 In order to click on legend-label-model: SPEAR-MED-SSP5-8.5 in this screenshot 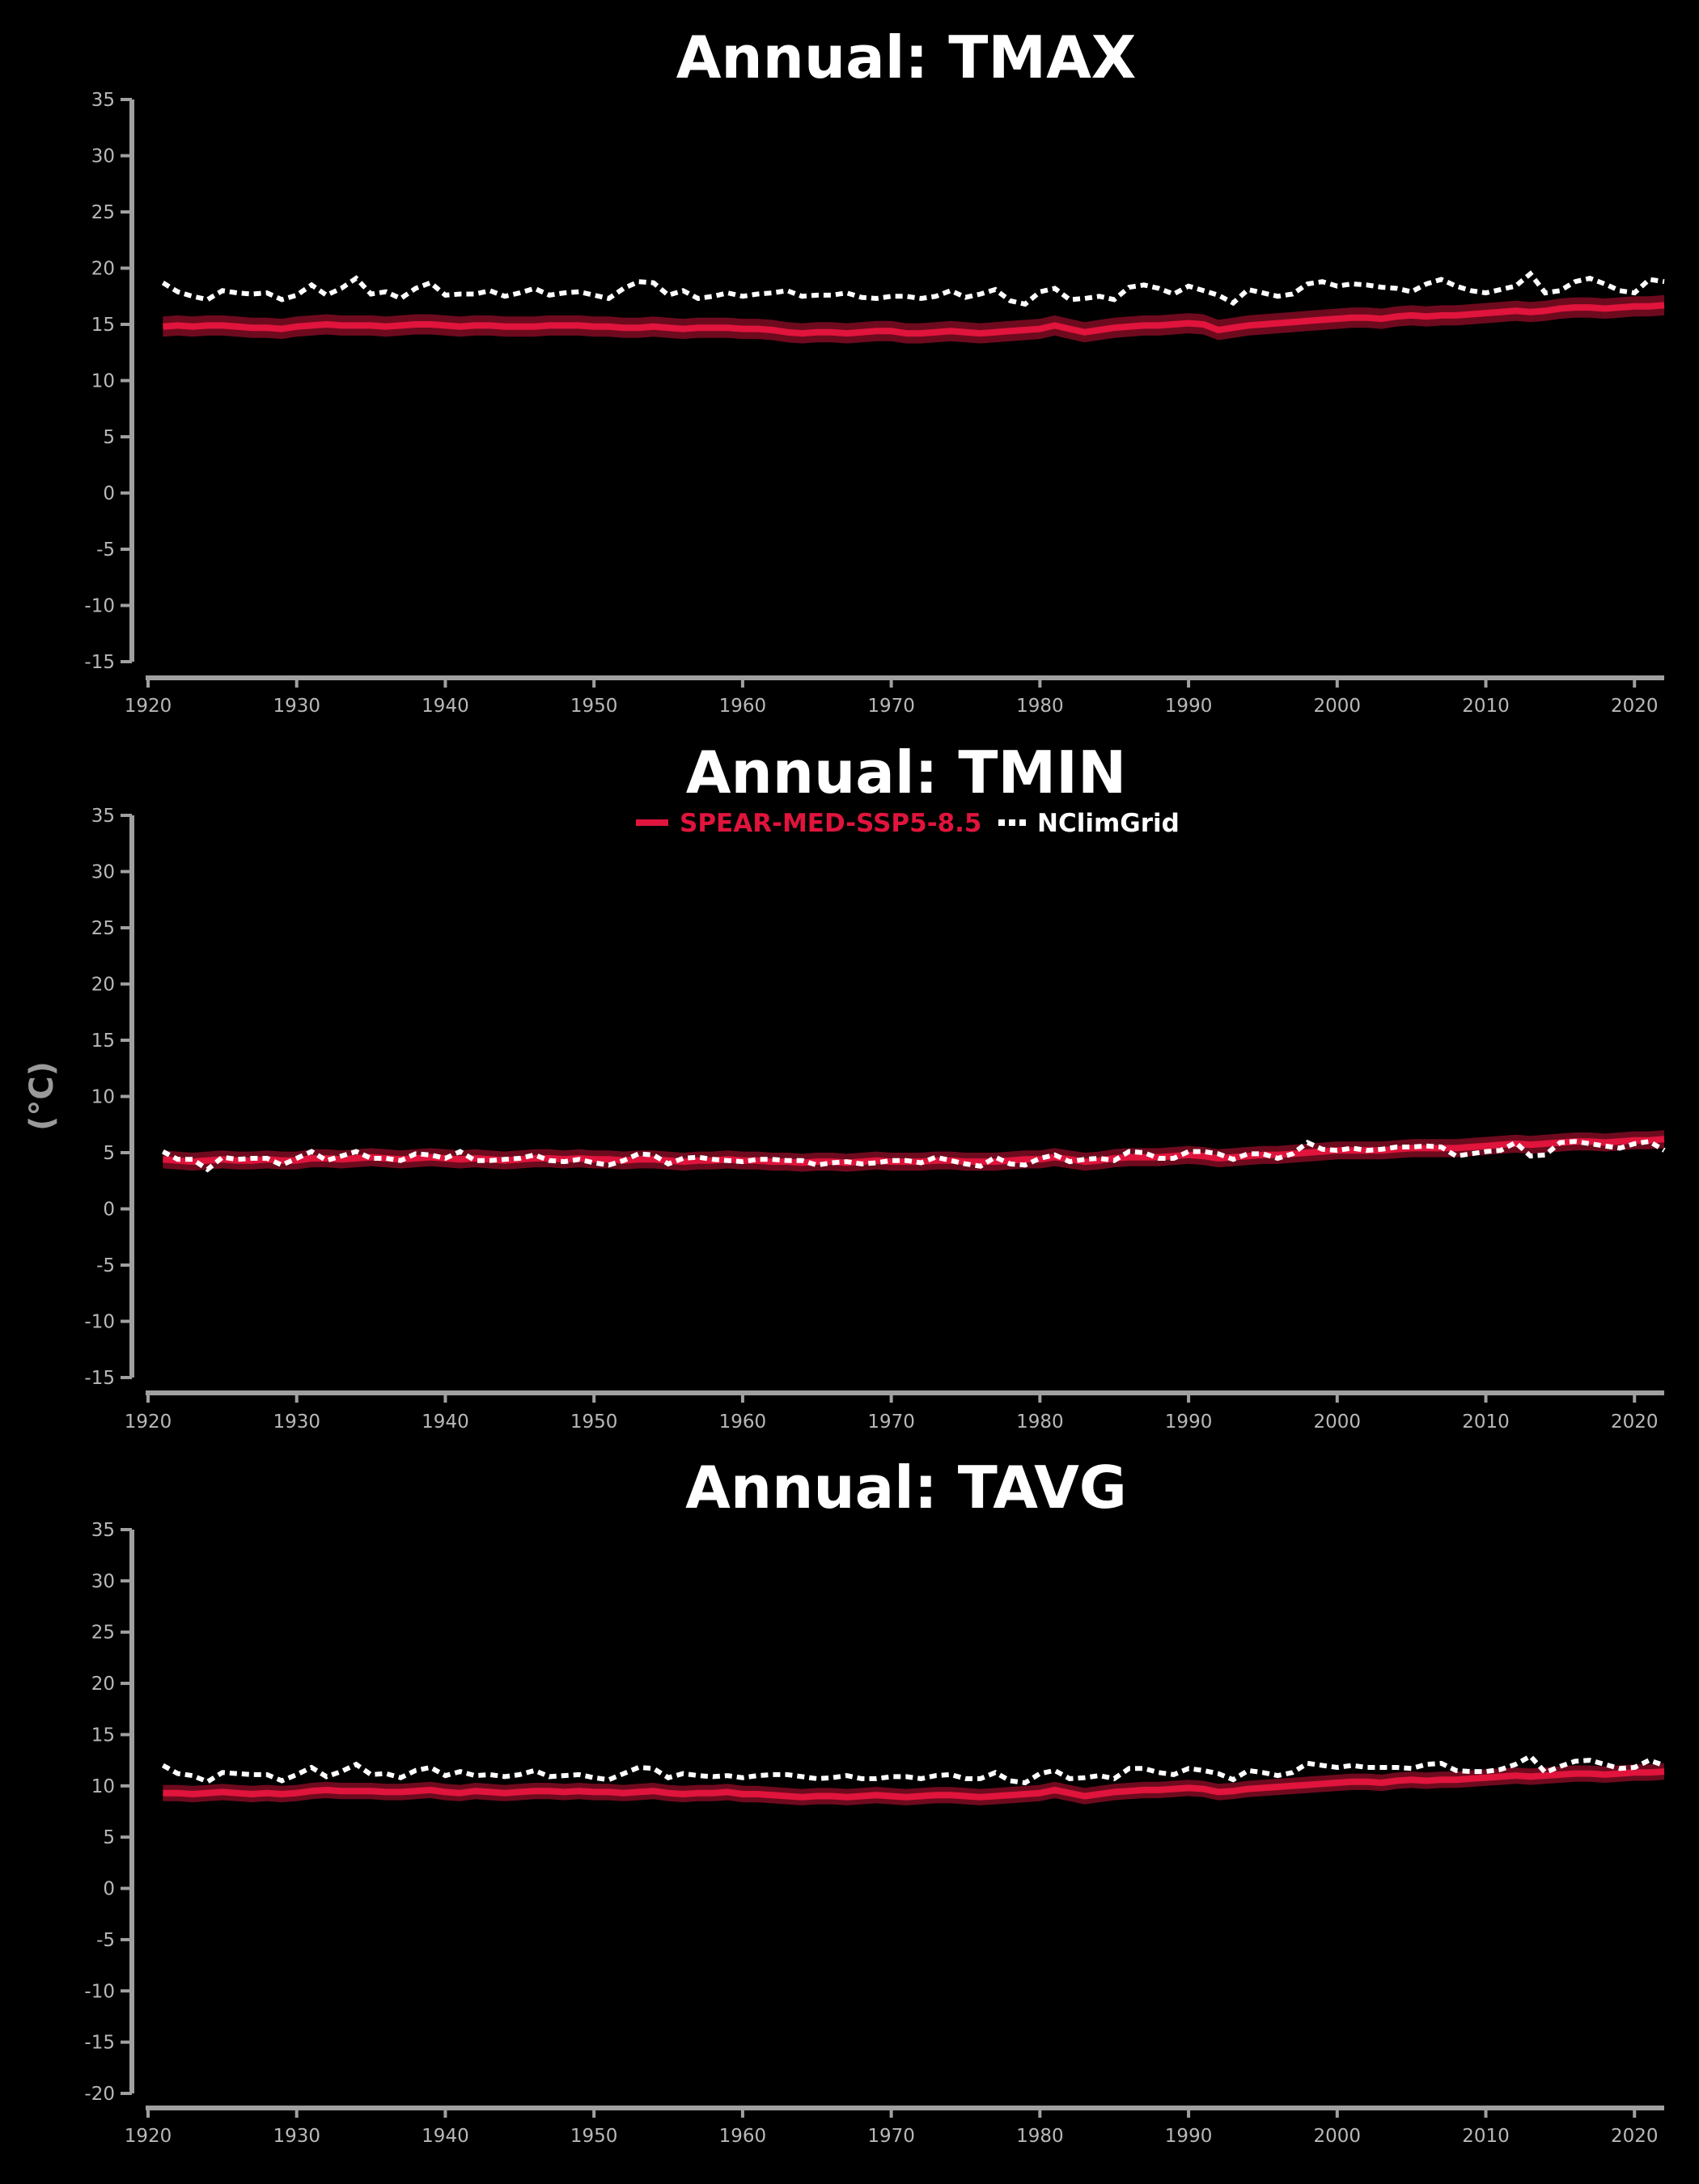, I will do `click(830, 823)`.